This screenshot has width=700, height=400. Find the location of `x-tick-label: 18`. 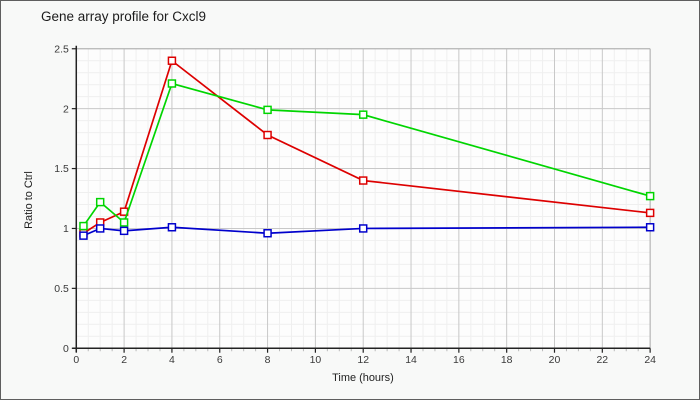

x-tick-label: 18 is located at coordinates (507, 360).